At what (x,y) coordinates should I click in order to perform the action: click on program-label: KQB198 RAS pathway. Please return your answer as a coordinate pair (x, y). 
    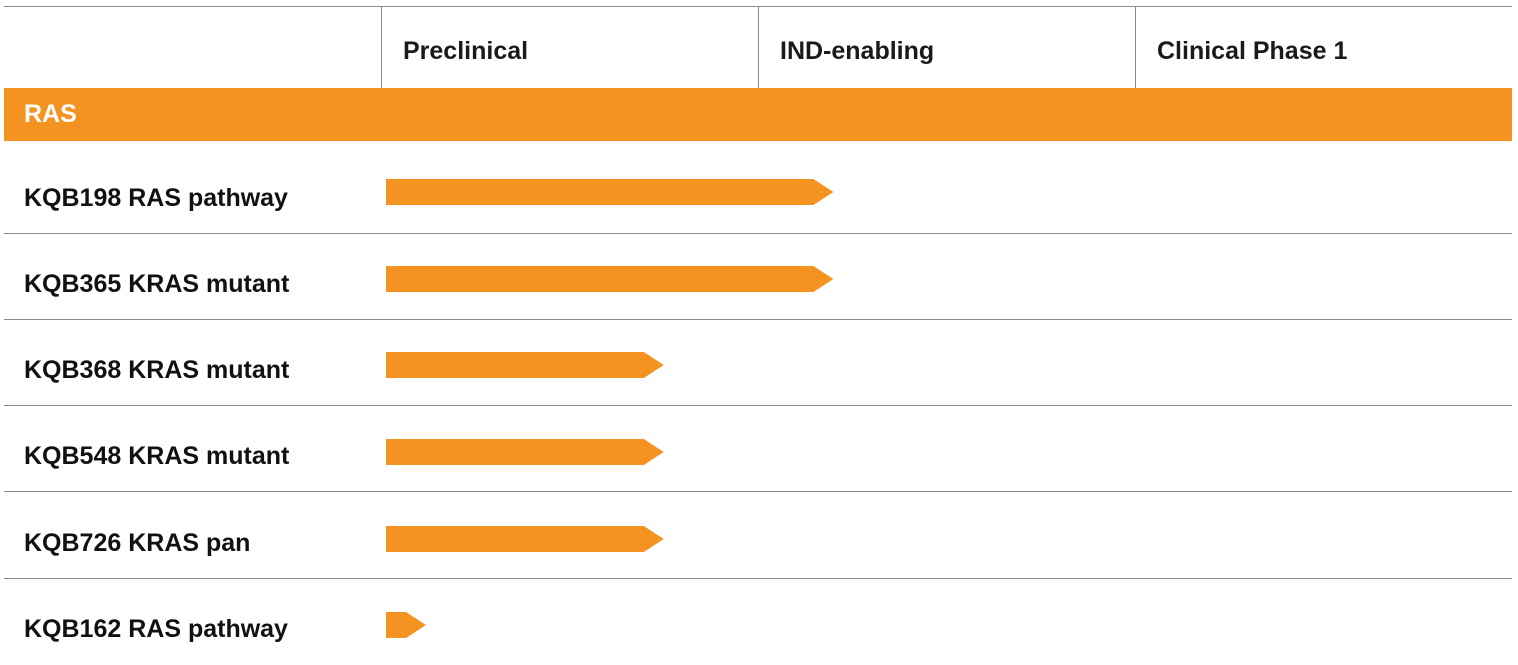
    Looking at the image, I should click on (156, 198).